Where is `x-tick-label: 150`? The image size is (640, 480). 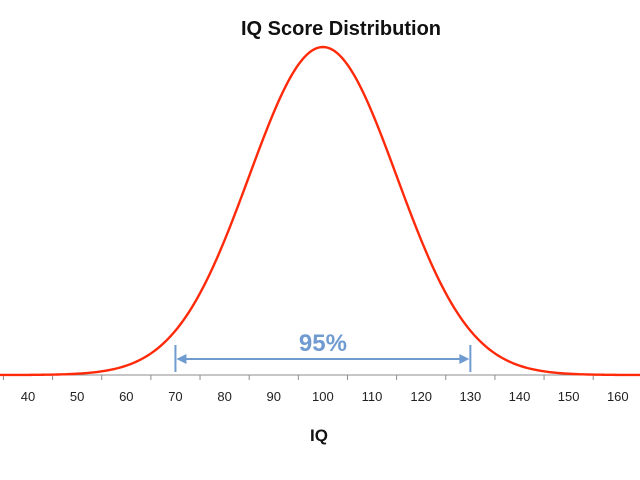 x-tick-label: 150 is located at coordinates (569, 396).